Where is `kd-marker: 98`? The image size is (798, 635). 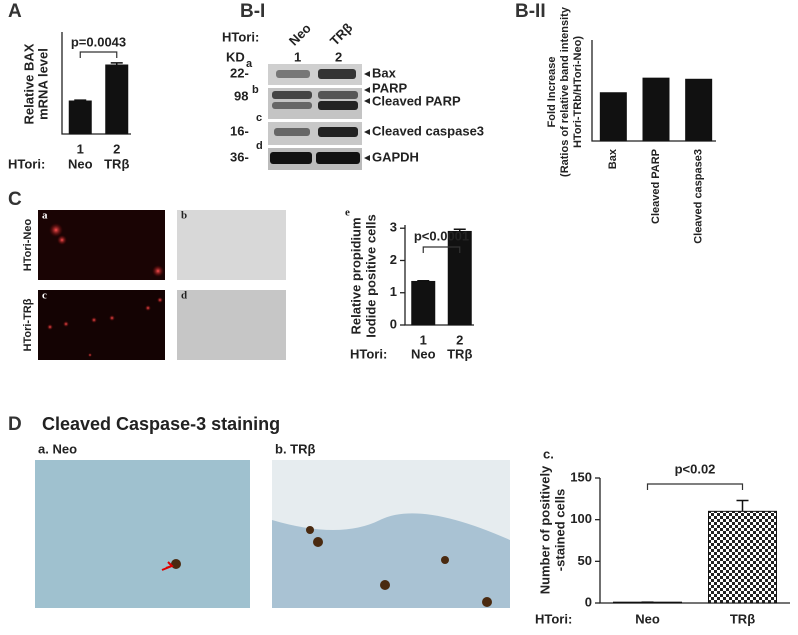
kd-marker: 98 is located at coordinates (241, 95).